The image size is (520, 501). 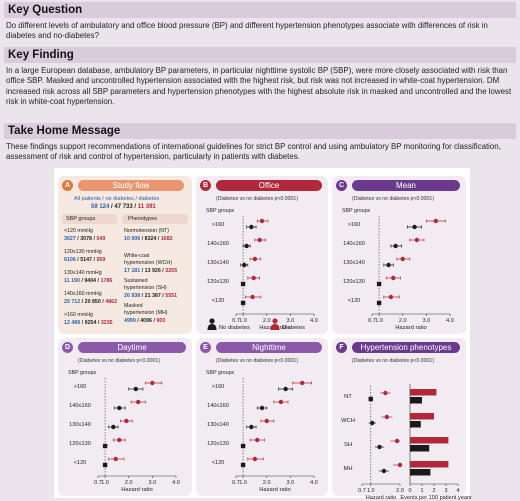 I want to click on category-label: MH, so click(x=347, y=469).